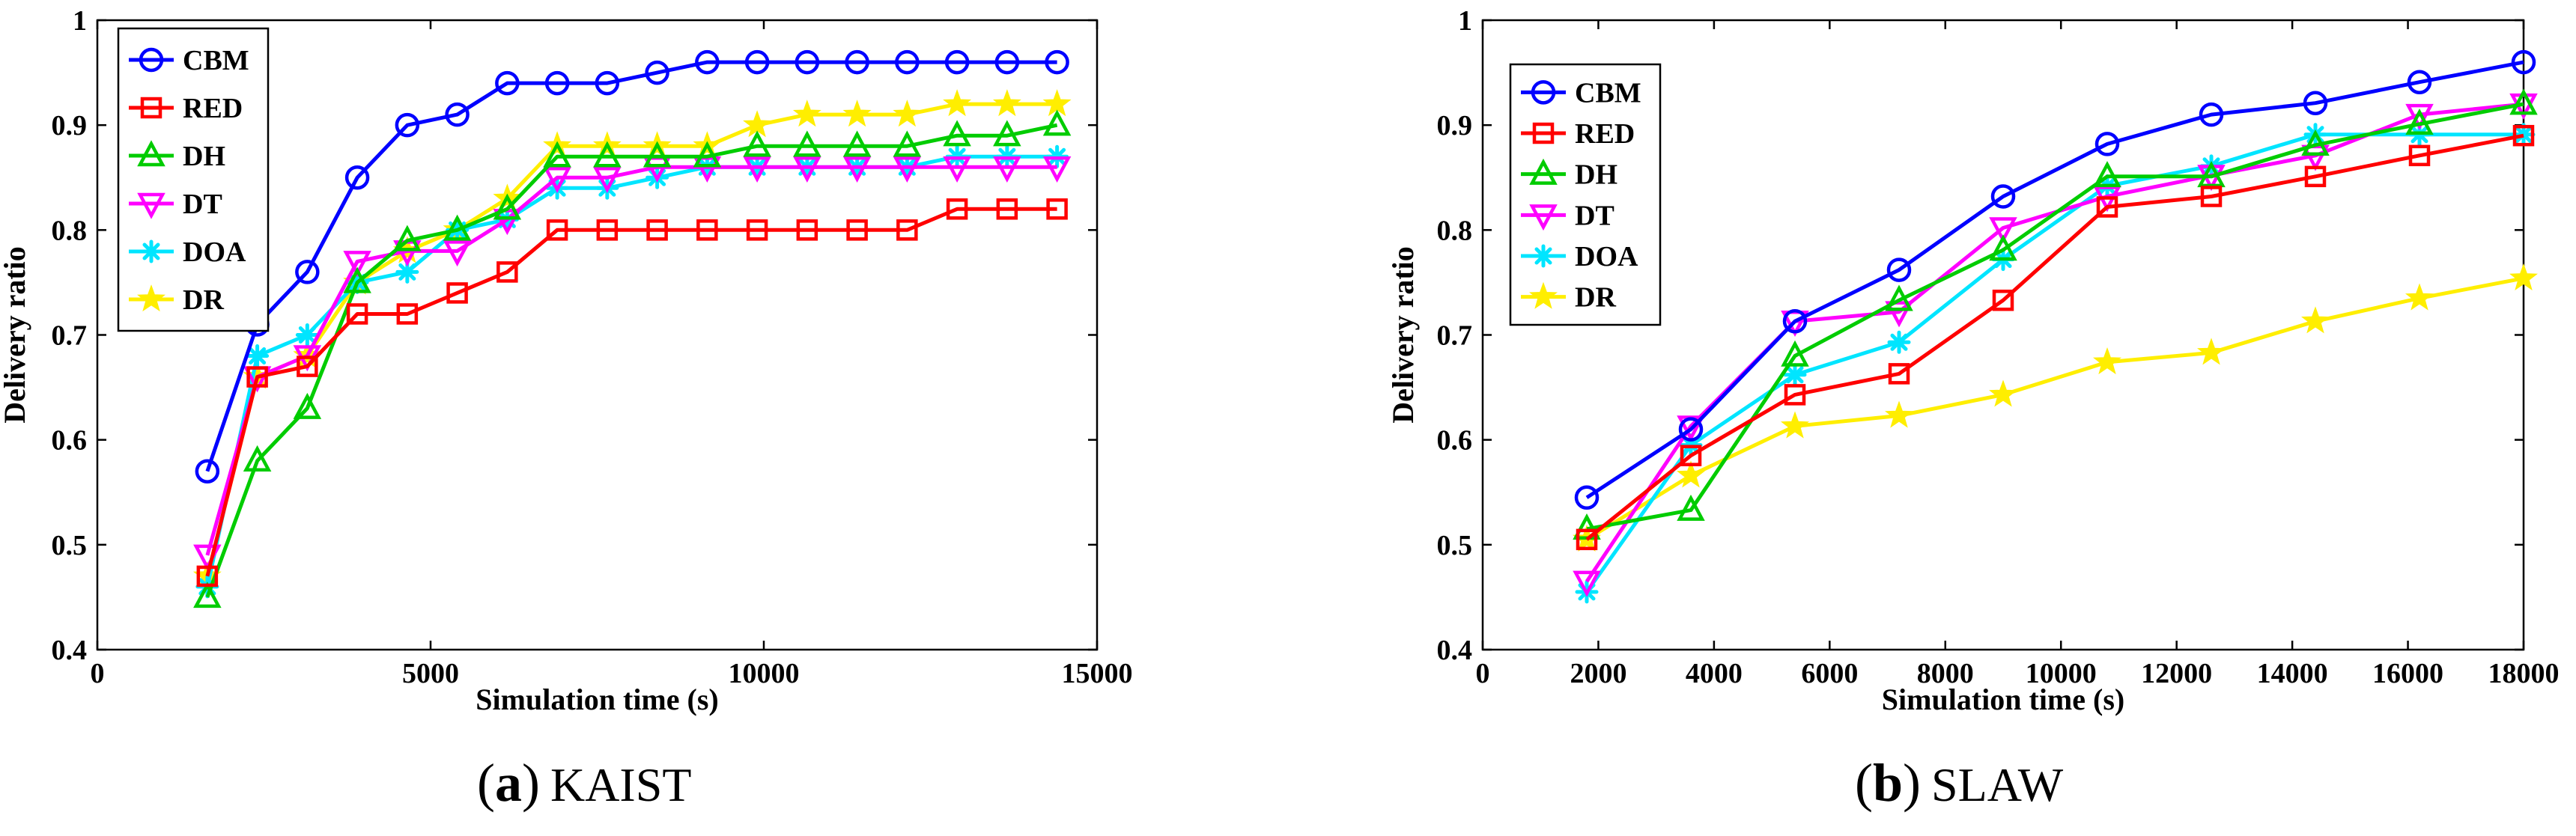  I want to click on caption-text: SLAW, so click(1997, 784).